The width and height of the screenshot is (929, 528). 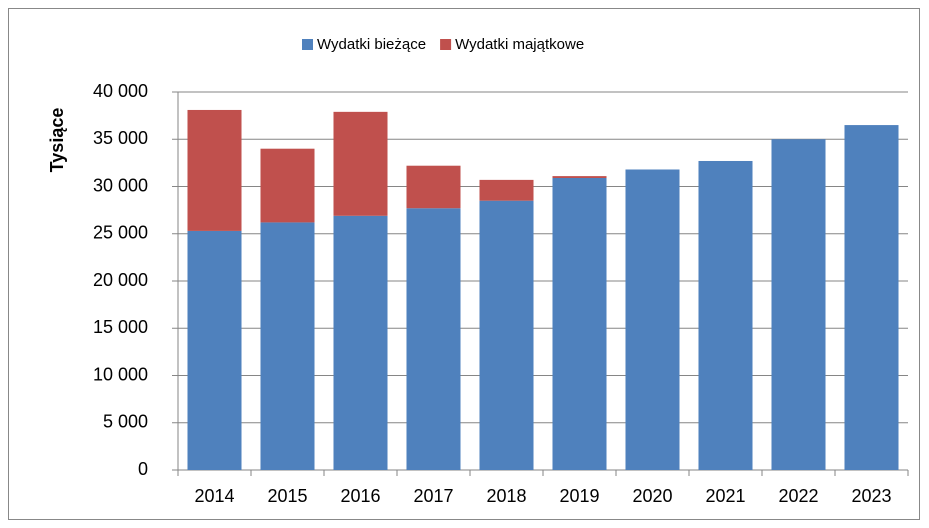 I want to click on legend-label: Wydatki majątkowe, so click(x=519, y=44).